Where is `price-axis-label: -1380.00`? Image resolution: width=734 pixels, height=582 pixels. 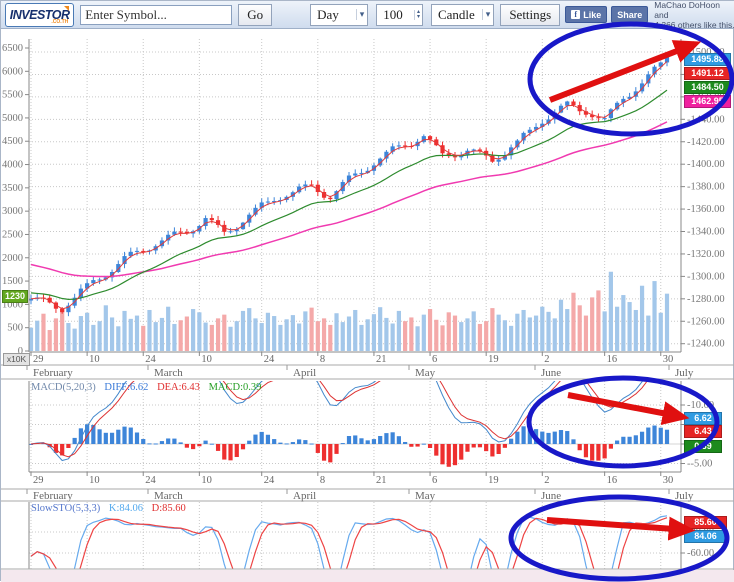
price-axis-label: -1380.00 is located at coordinates (706, 187).